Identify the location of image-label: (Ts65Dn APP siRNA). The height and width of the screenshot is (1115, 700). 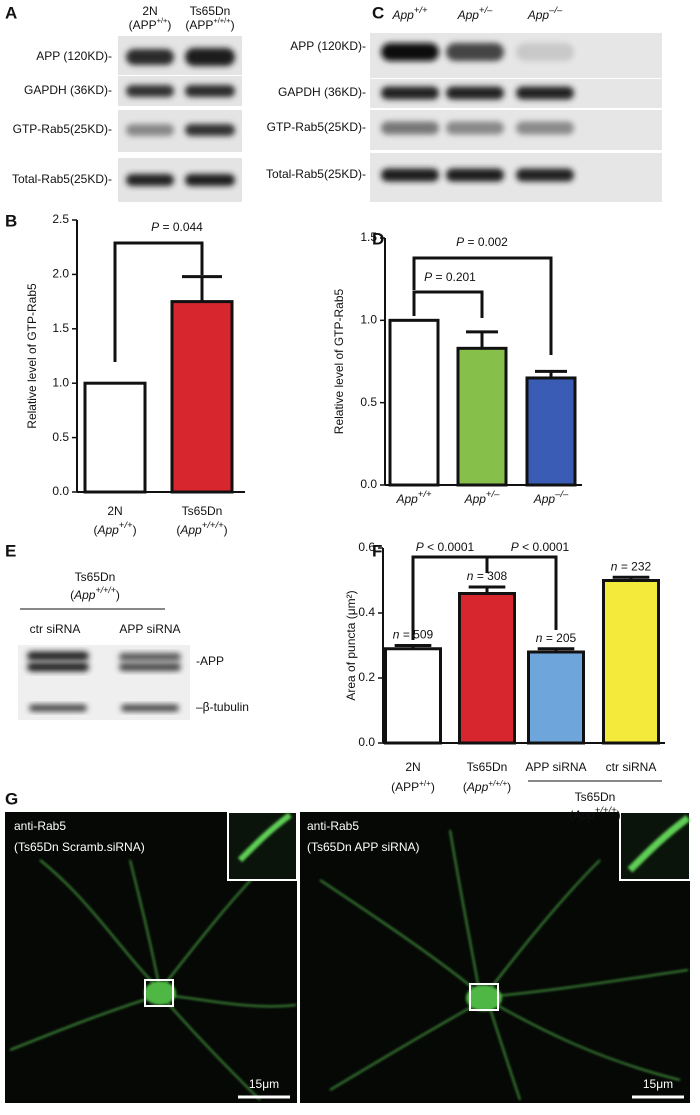
(363, 847).